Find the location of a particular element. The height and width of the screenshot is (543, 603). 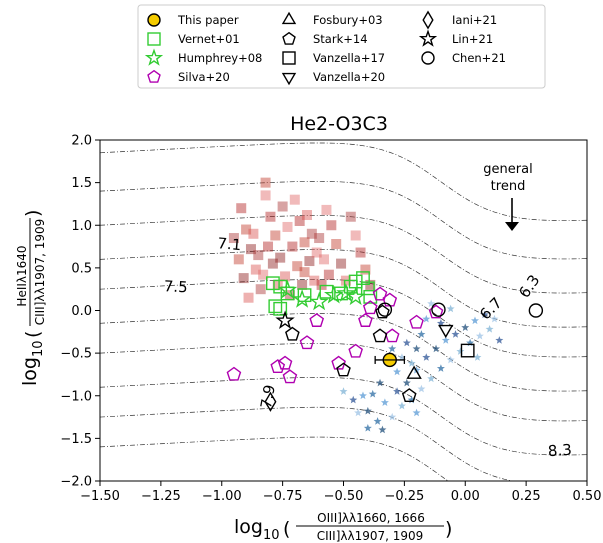

legend-item: Stark+14 is located at coordinates (325, 38).